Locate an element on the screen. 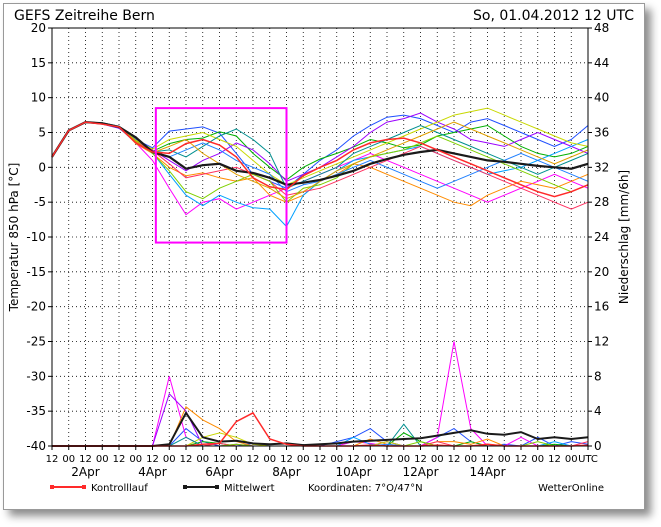 The width and height of the screenshot is (661, 527). right-tick-label: 36 is located at coordinates (601, 133).